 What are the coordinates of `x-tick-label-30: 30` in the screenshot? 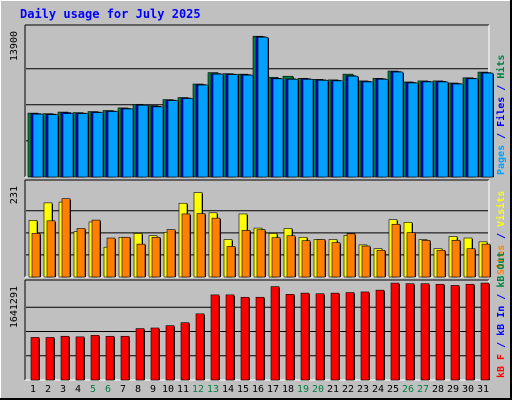 It's located at (468, 389).